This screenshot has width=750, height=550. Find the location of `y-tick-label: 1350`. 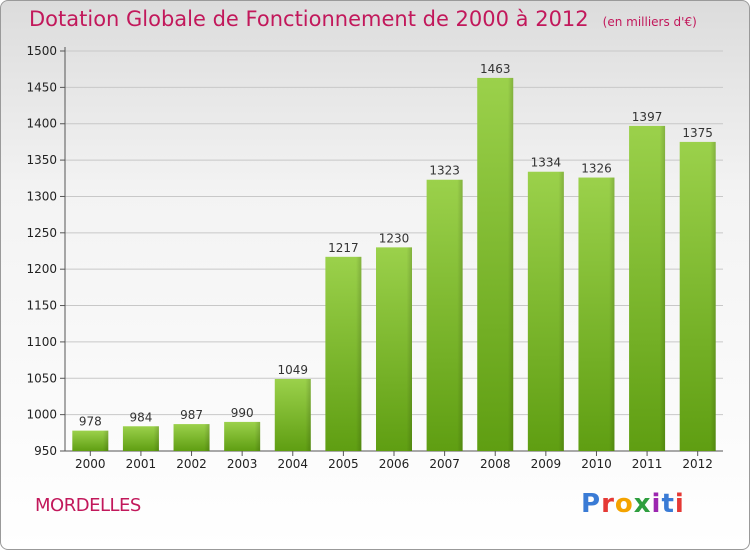

y-tick-label: 1350 is located at coordinates (41, 160).